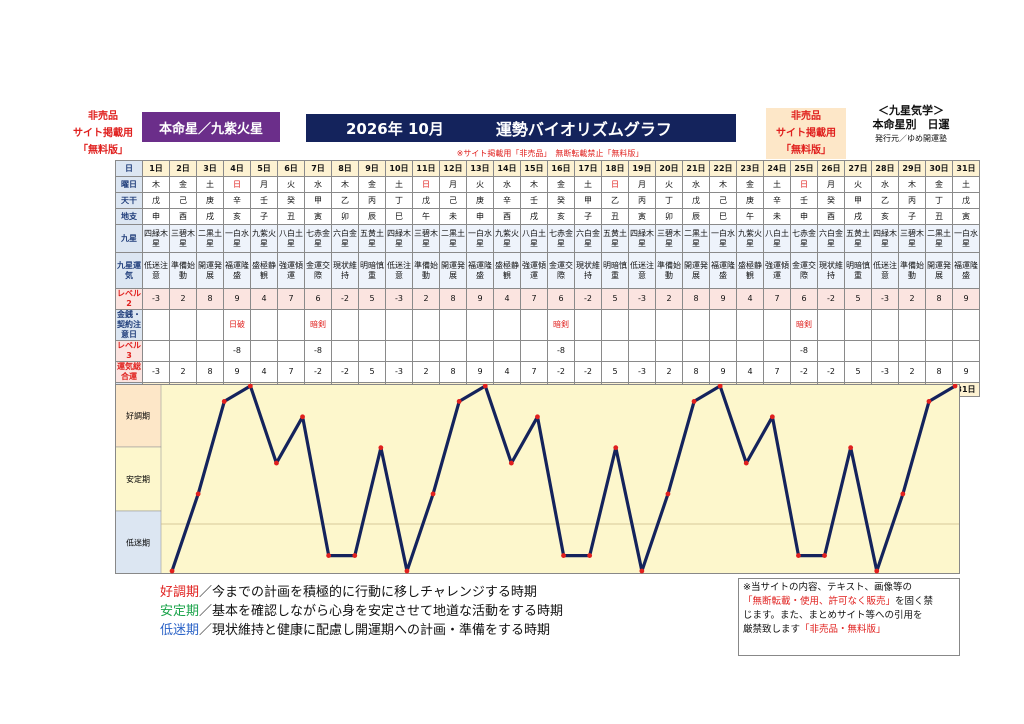 The image size is (1024, 724). What do you see at coordinates (885, 184) in the screenshot?
I see `cell-weekday-28: 水` at bounding box center [885, 184].